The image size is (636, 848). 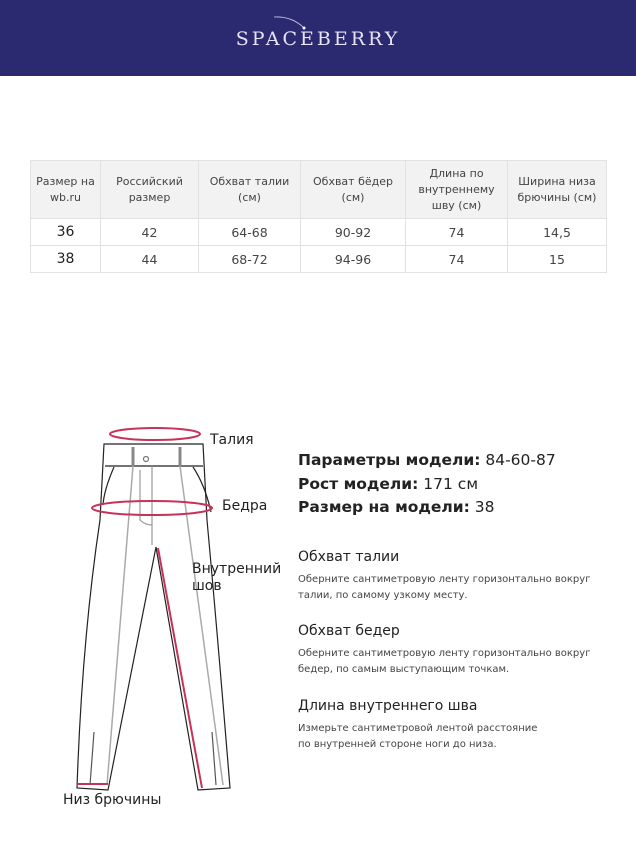 What do you see at coordinates (353, 259) in the screenshot?
I see `cell: 94-96` at bounding box center [353, 259].